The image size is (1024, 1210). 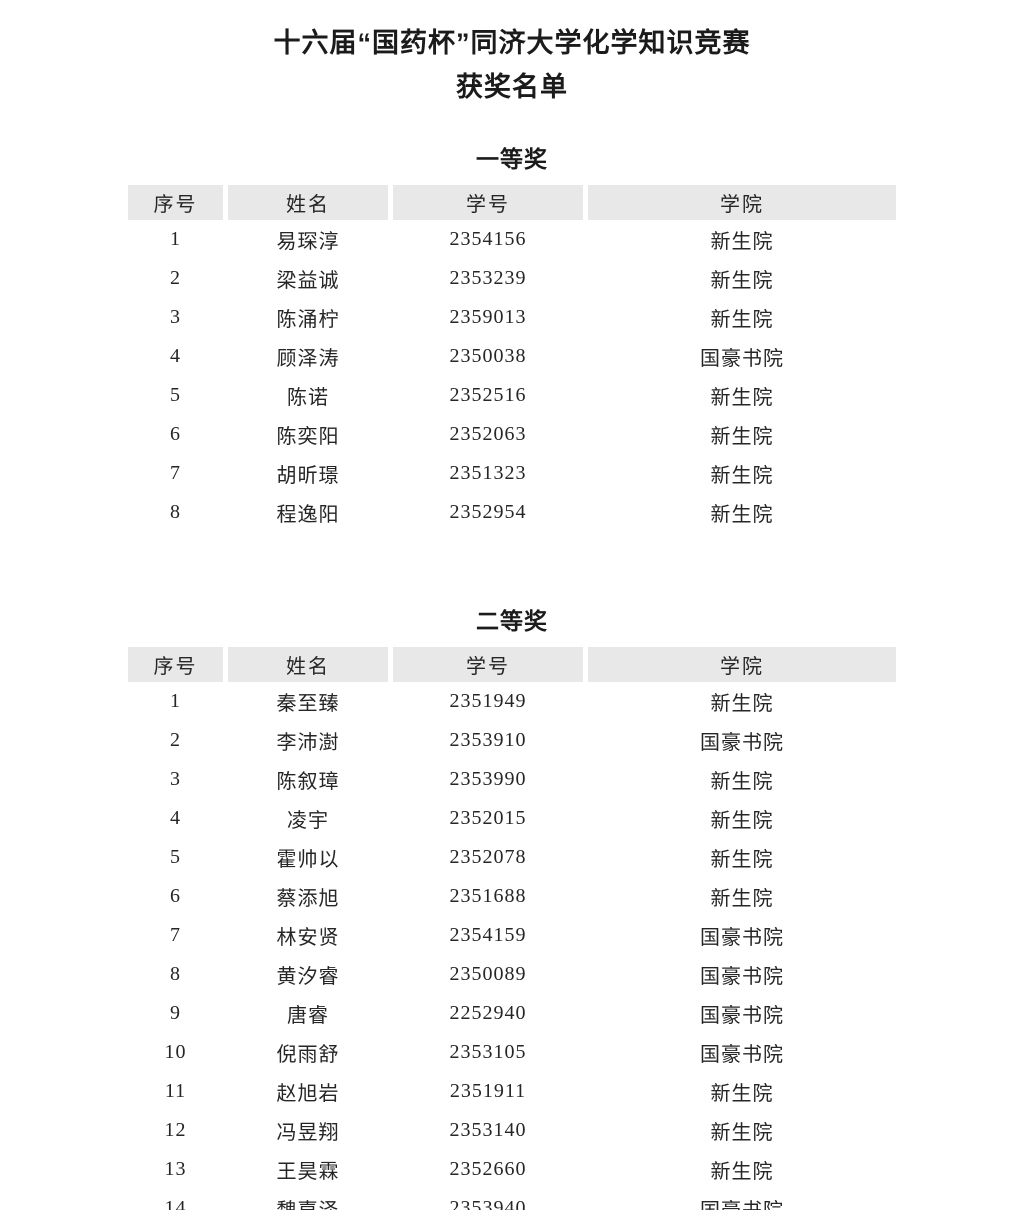 I want to click on cell-student-id: 2351688, so click(x=488, y=896).